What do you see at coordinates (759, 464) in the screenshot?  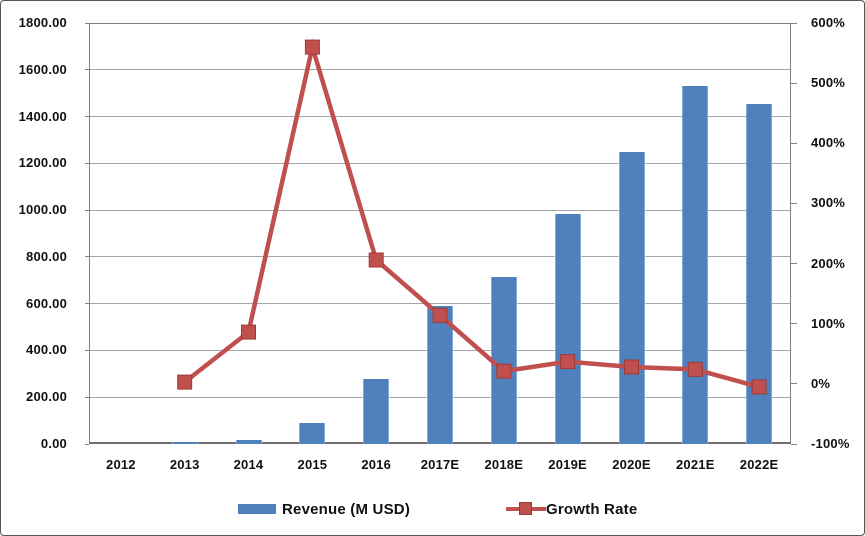 I see `x-axis-label: 2022E` at bounding box center [759, 464].